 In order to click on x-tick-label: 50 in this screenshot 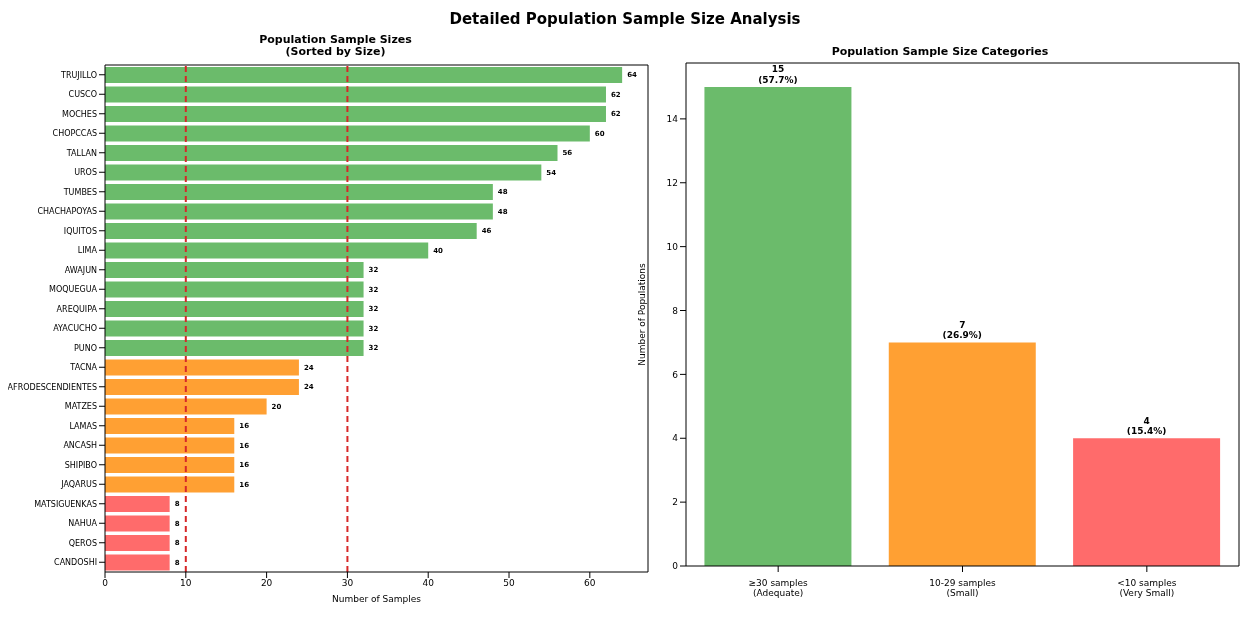, I will do `click(509, 583)`.